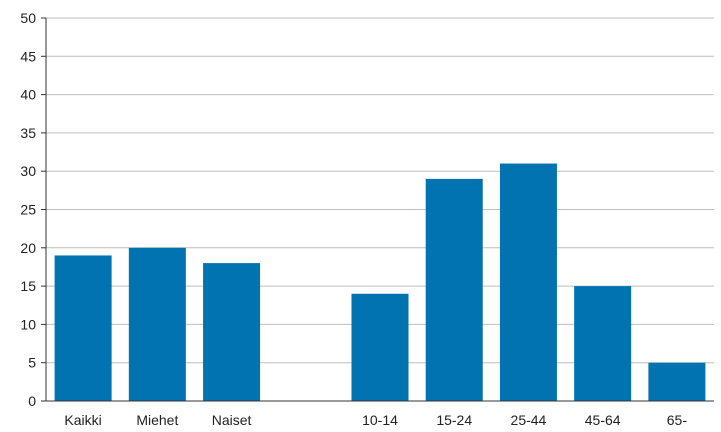 This screenshot has height=432, width=721. What do you see at coordinates (677, 420) in the screenshot?
I see `x-tick-label: 65-` at bounding box center [677, 420].